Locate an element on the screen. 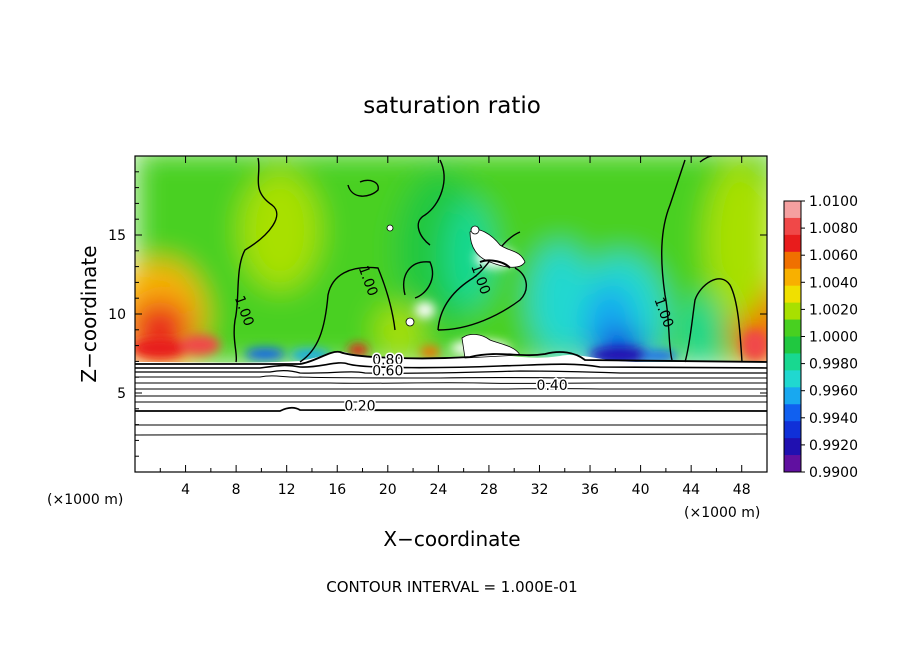 The height and width of the screenshot is (654, 904). contour-label-7: 0.20 is located at coordinates (359, 406).